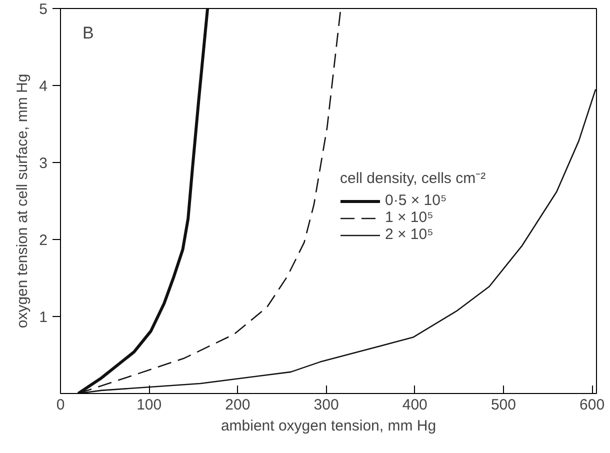 The width and height of the screenshot is (610, 453). What do you see at coordinates (43, 317) in the screenshot?
I see `y-tick-label: 1` at bounding box center [43, 317].